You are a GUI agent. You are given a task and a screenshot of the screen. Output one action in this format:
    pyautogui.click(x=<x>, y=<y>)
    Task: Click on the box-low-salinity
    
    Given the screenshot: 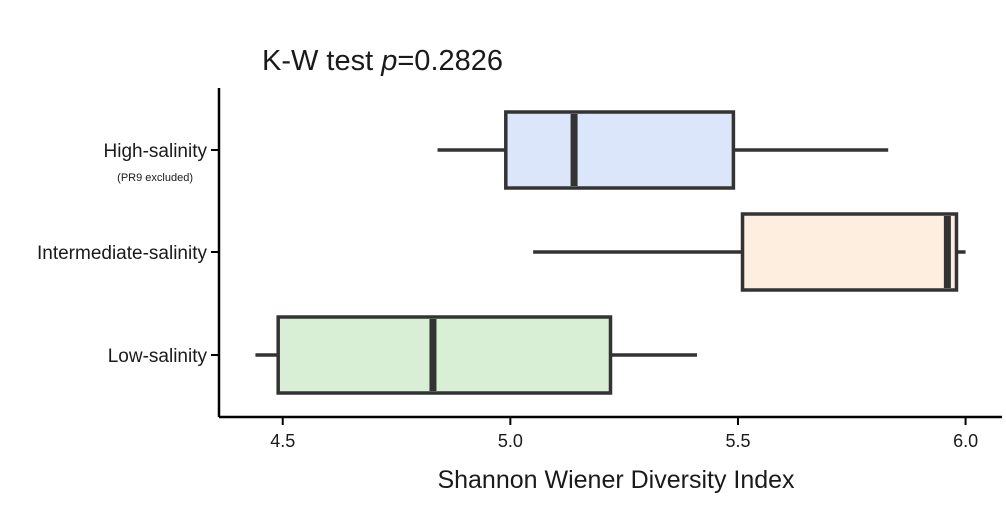 What is the action you would take?
    pyautogui.click(x=444, y=355)
    